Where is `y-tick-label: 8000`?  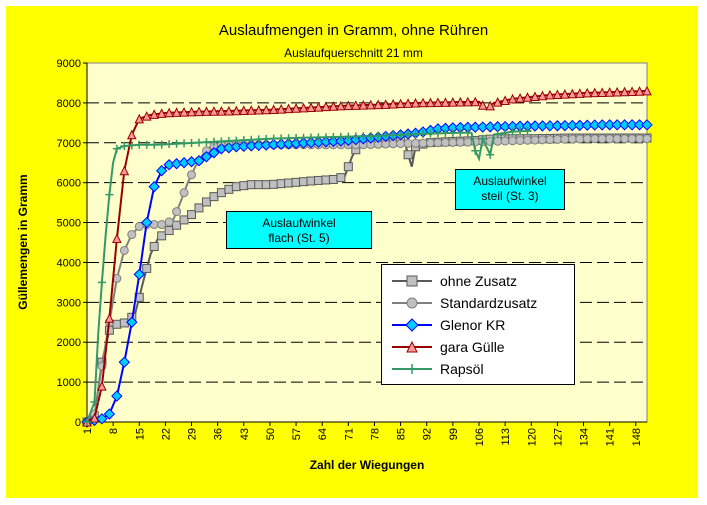 y-tick-label: 8000 is located at coordinates (69, 104).